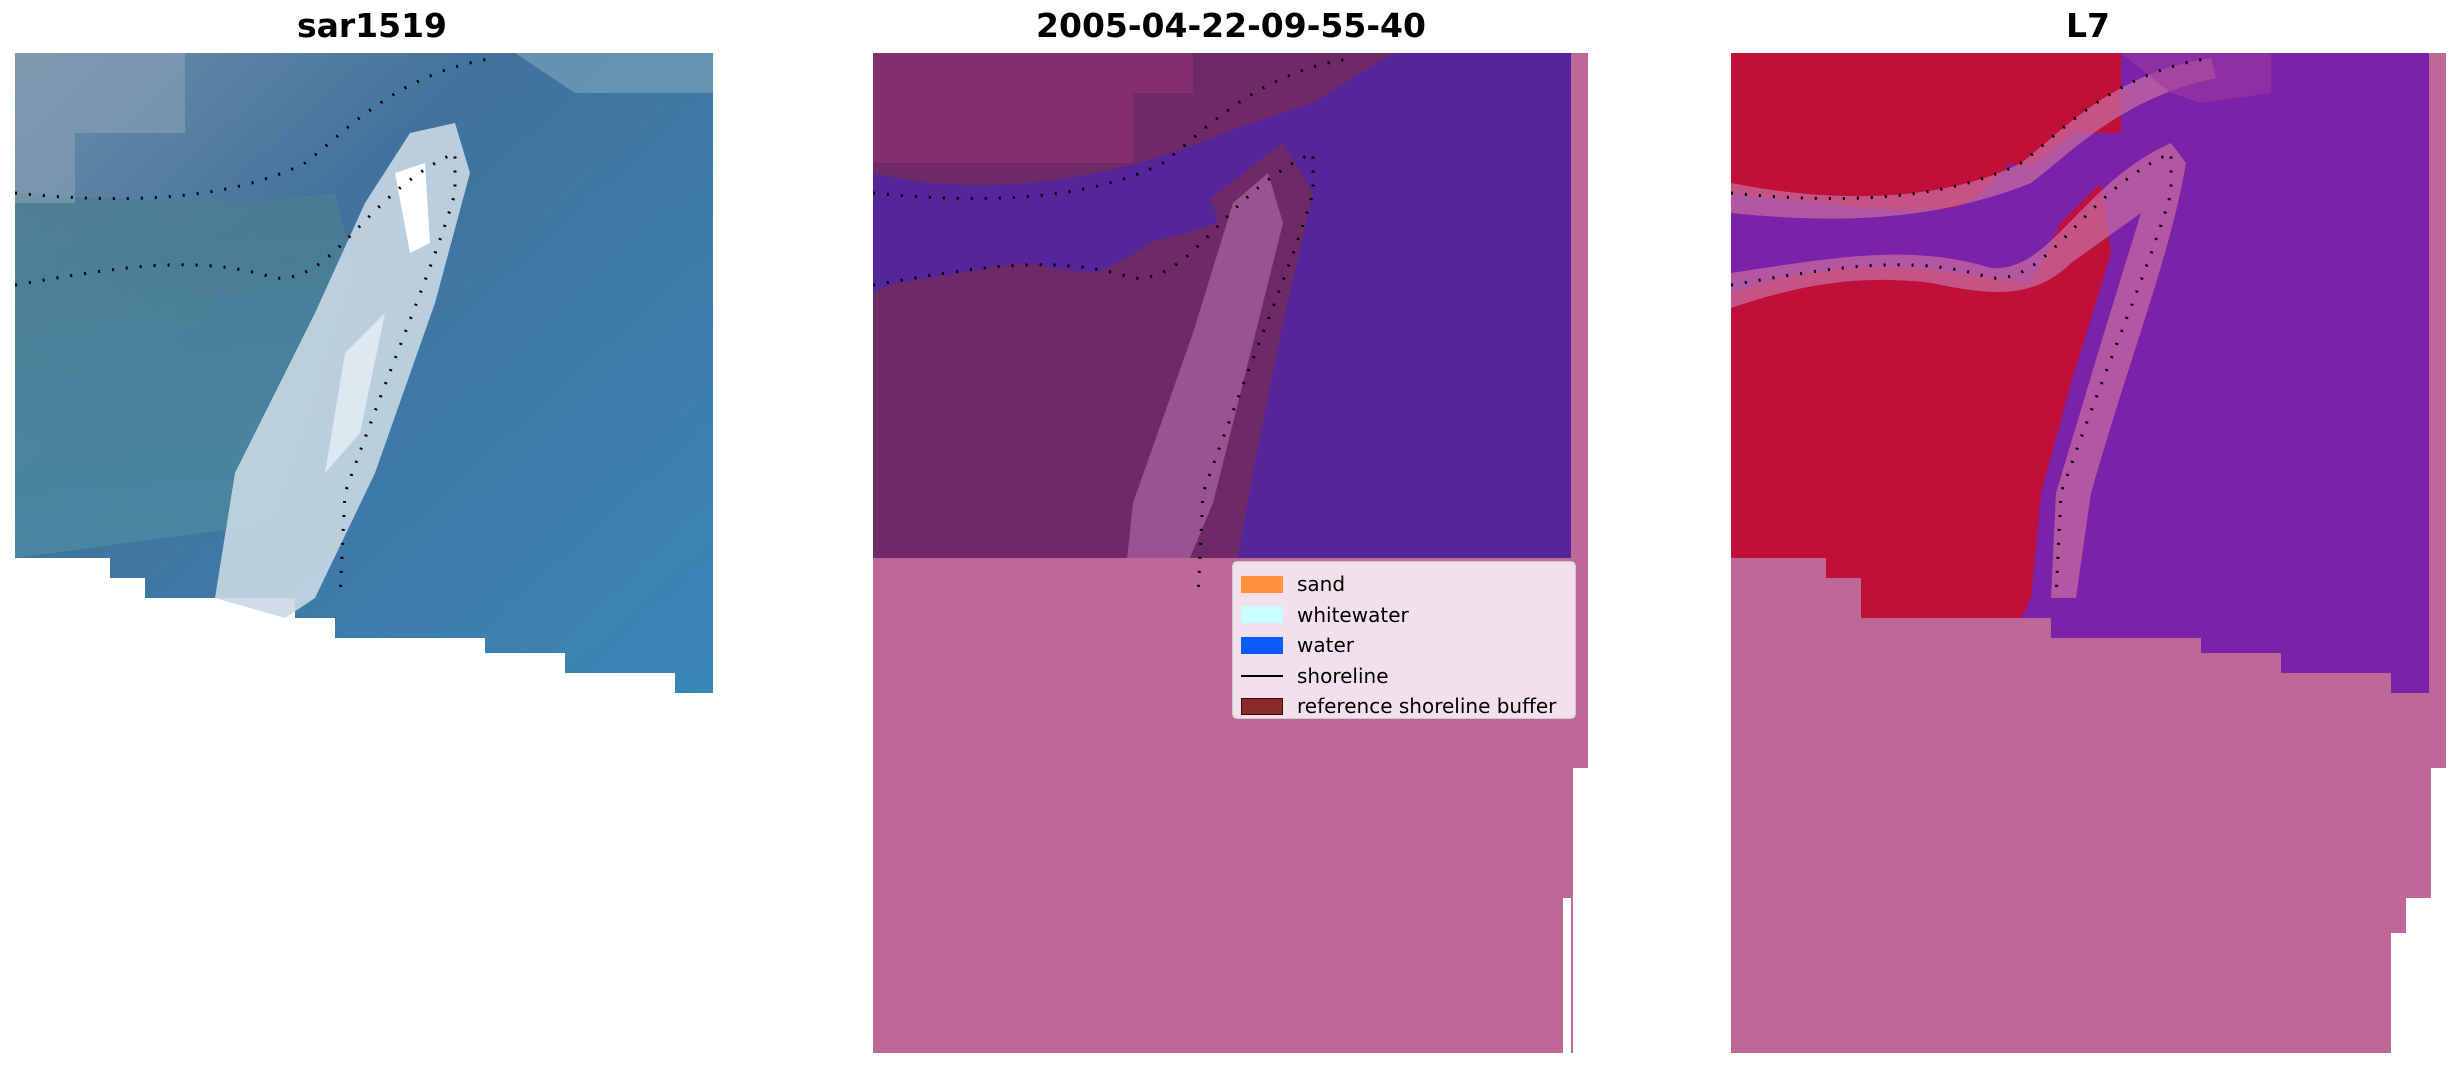  What do you see at coordinates (1404, 676) in the screenshot?
I see `legend-item-shoreline: shoreline` at bounding box center [1404, 676].